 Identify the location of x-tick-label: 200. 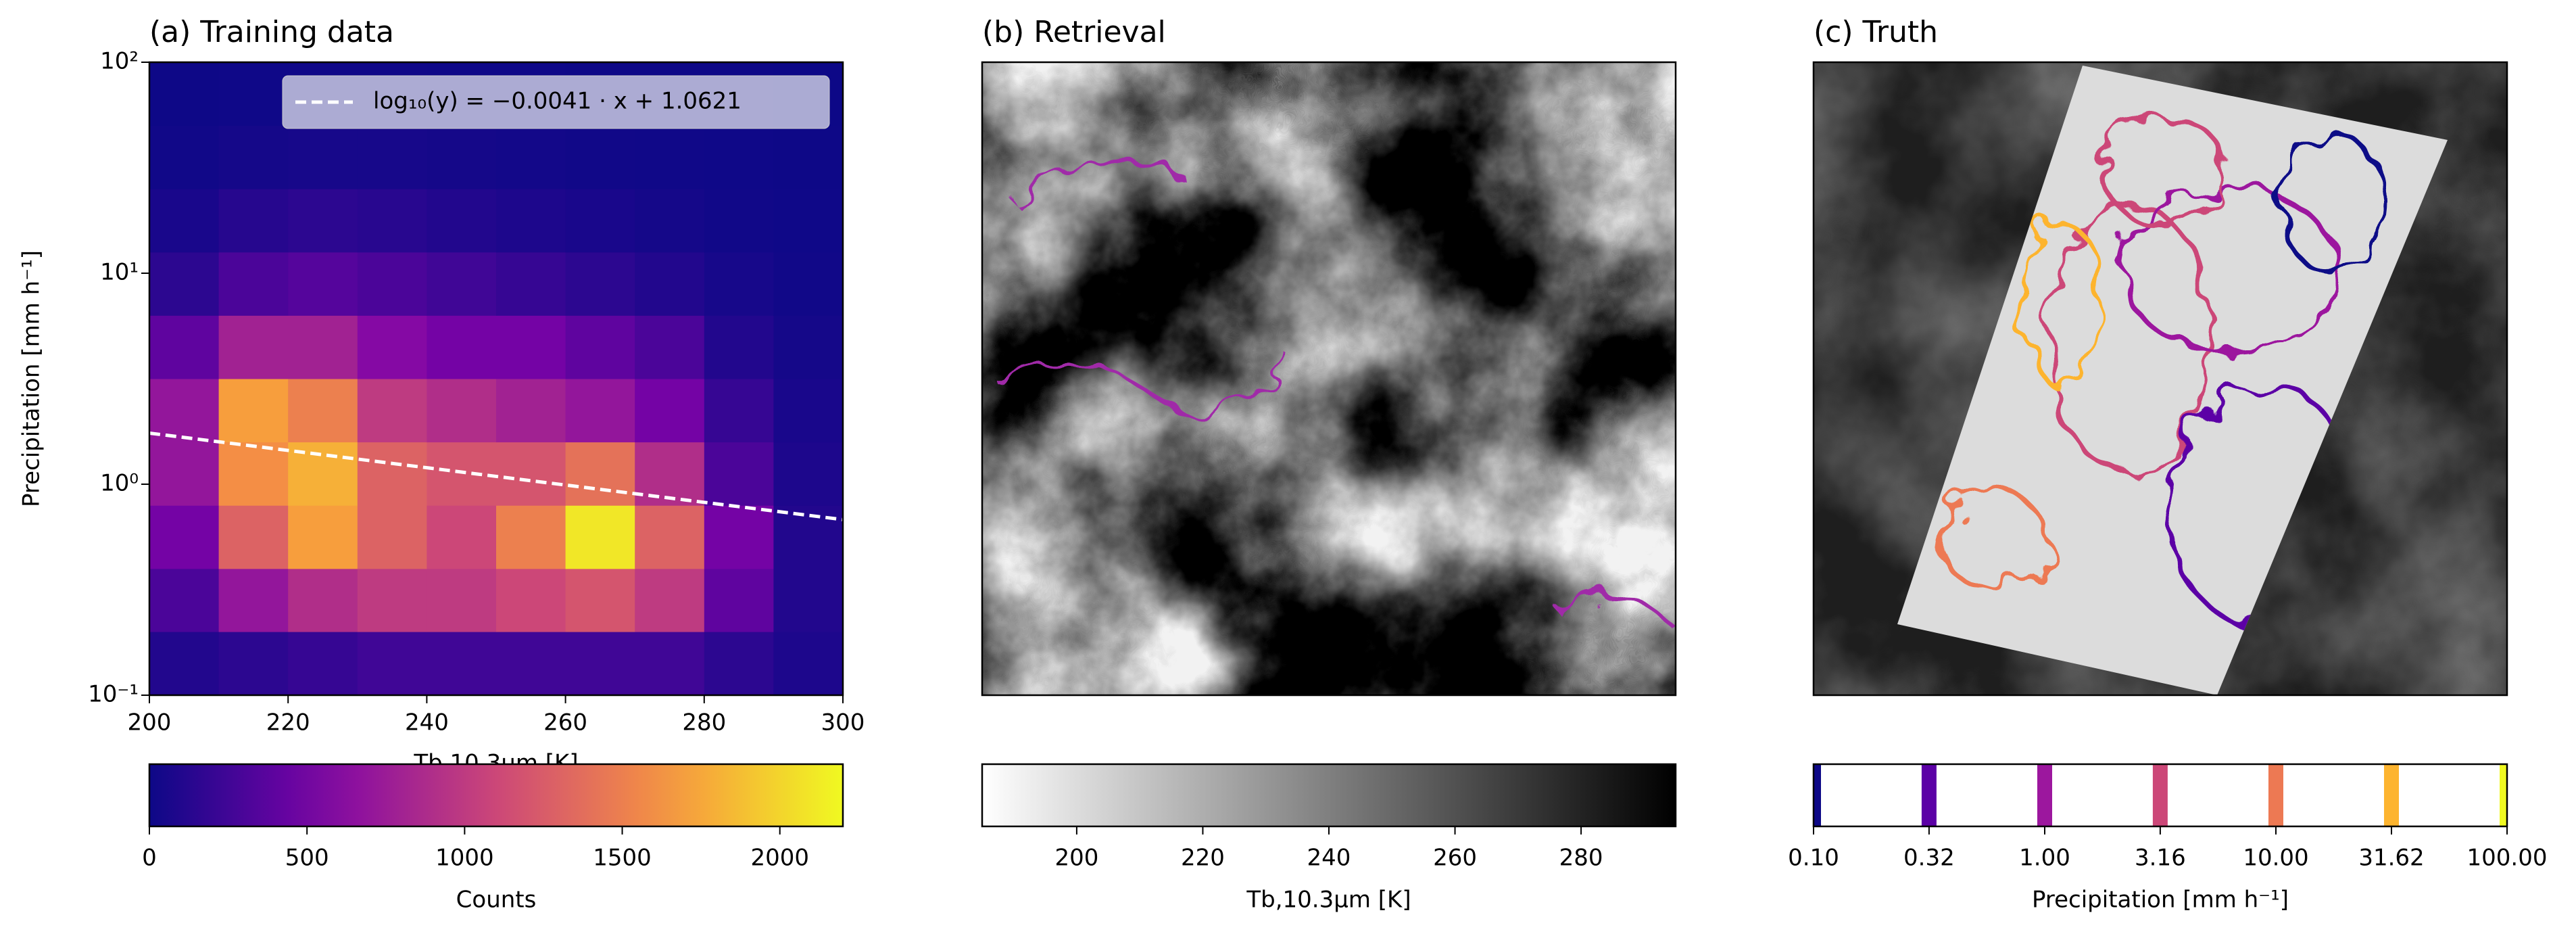
(150, 723).